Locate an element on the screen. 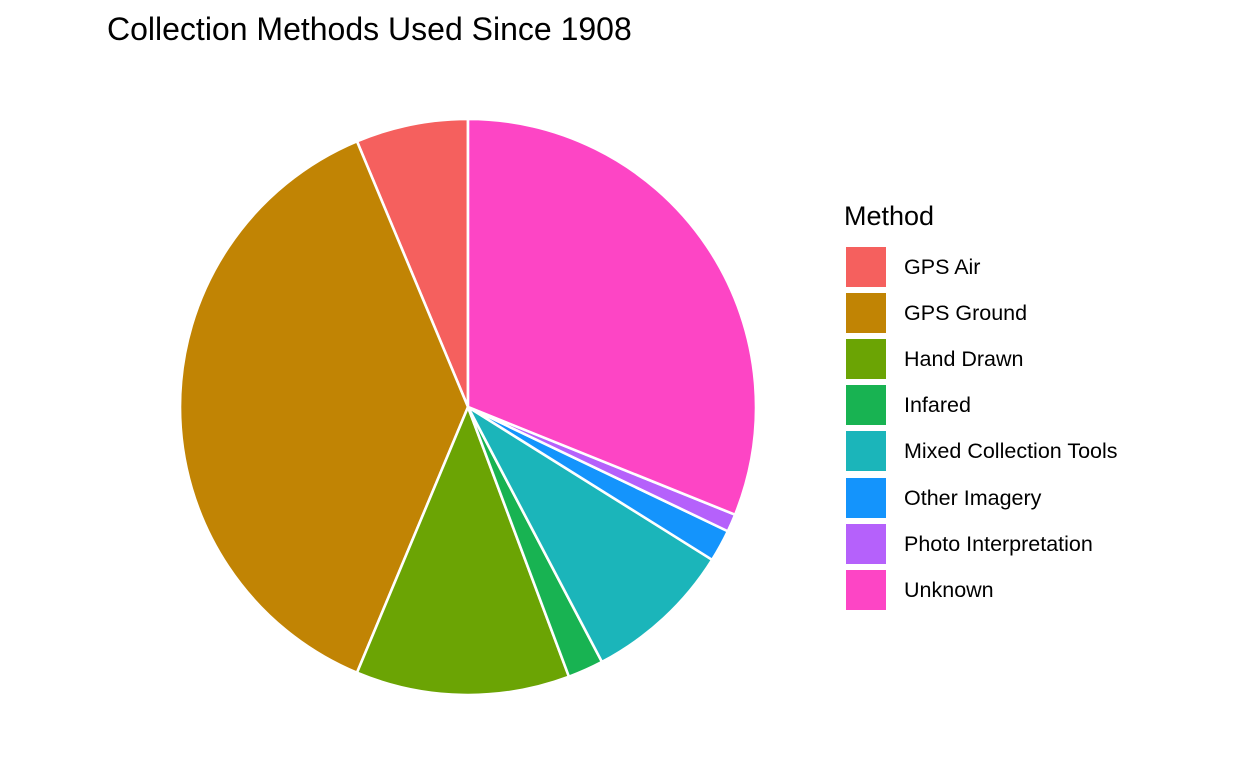 The width and height of the screenshot is (1248, 768). legend-label-other-imagery: Other Imagery is located at coordinates (973, 497).